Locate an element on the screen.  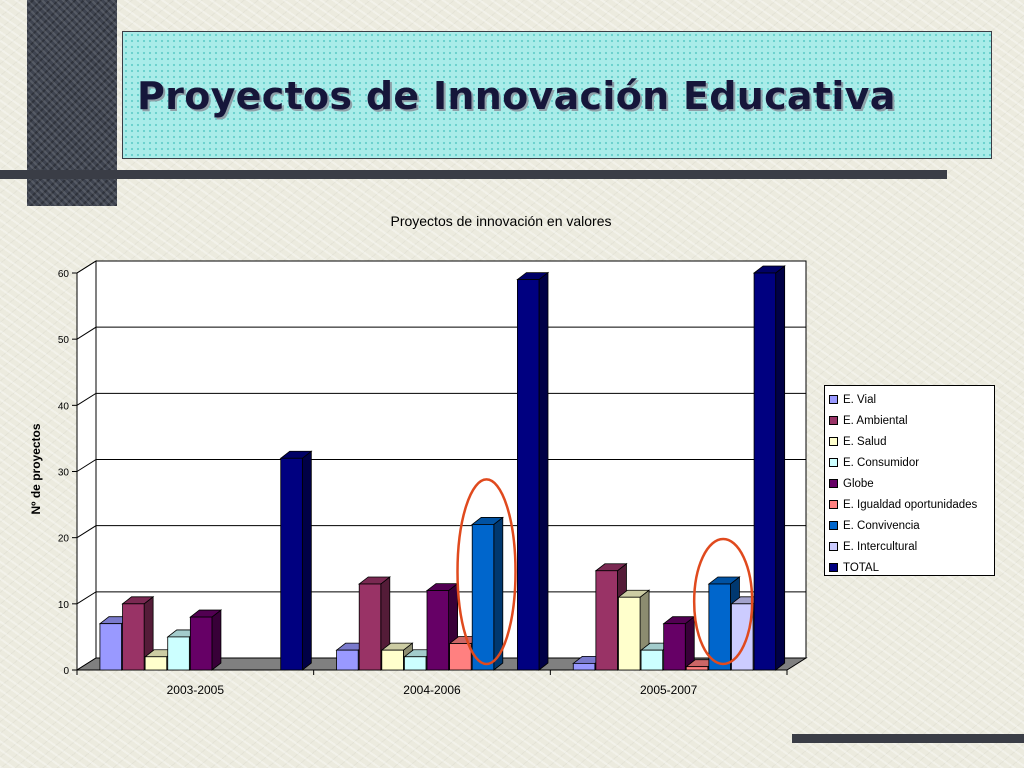
slide-title-box: Proyectos de Innovación Educativa is located at coordinates (557, 95).